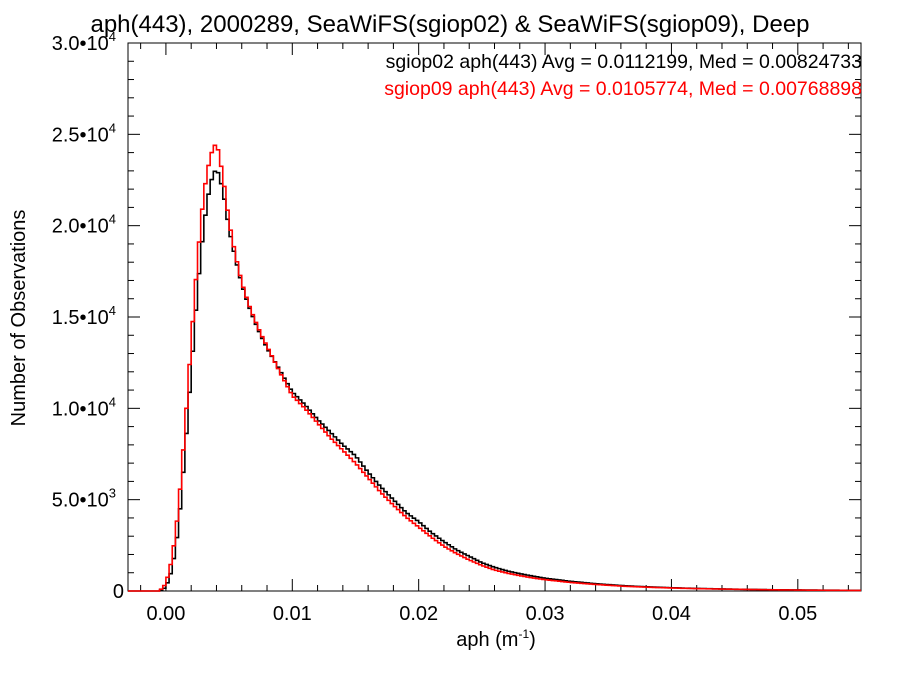 The width and height of the screenshot is (900, 675). What do you see at coordinates (112, 493) in the screenshot?
I see `y-tick-exponent: 3` at bounding box center [112, 493].